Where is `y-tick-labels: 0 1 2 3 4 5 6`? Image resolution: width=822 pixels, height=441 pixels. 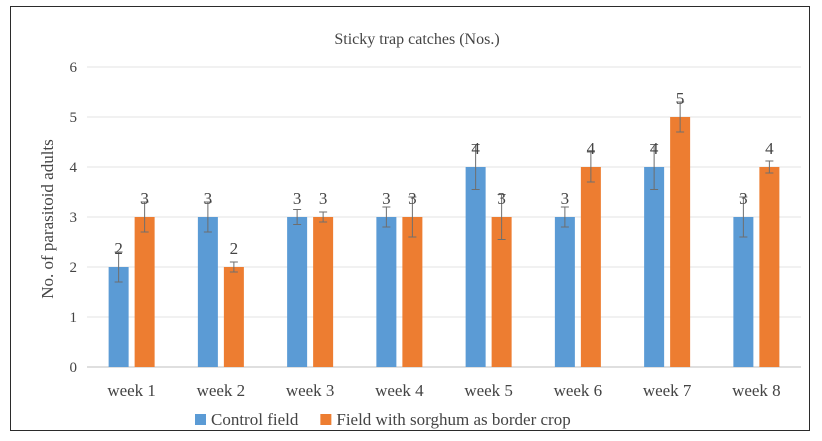 y-tick-labels: 0 1 2 3 4 5 6 is located at coordinates (74, 218).